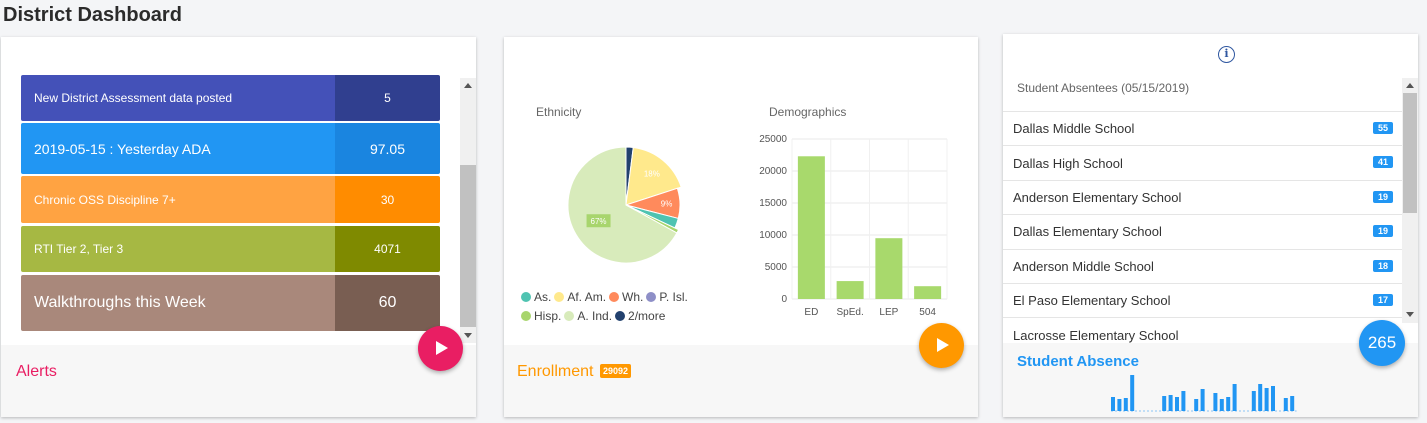 This screenshot has height=423, width=1427. What do you see at coordinates (92, 15) in the screenshot?
I see `page-title: District Dashboard` at bounding box center [92, 15].